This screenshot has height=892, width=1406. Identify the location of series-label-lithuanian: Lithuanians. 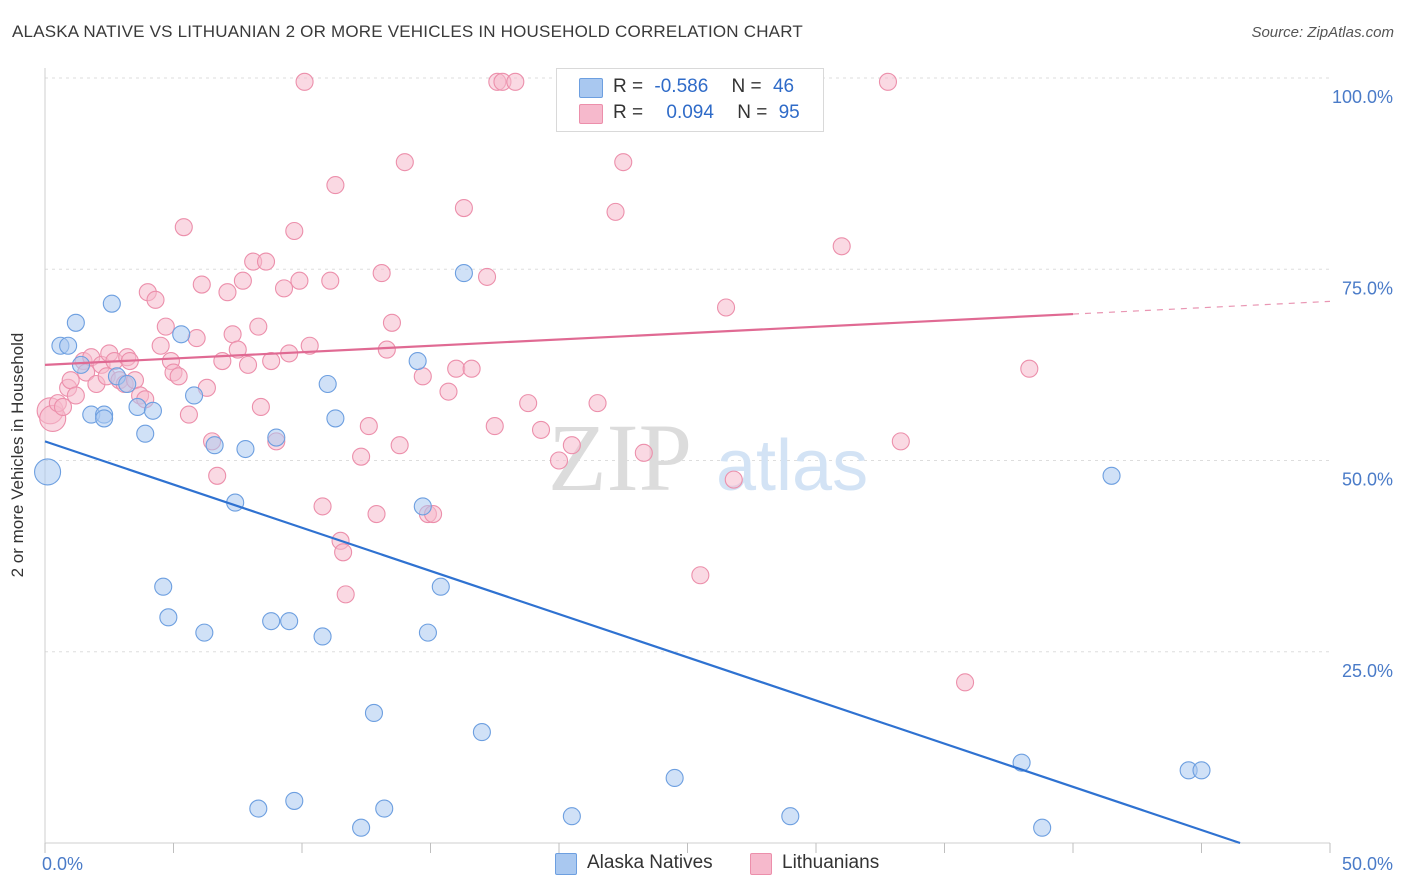
(831, 862).